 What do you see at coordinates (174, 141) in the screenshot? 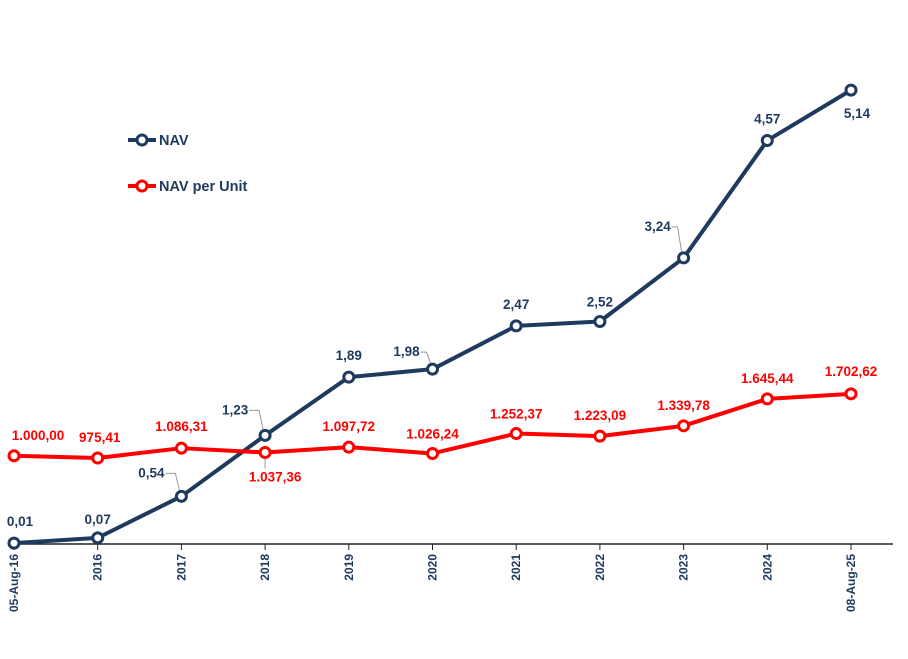
I see `legend-label: NAV` at bounding box center [174, 141].